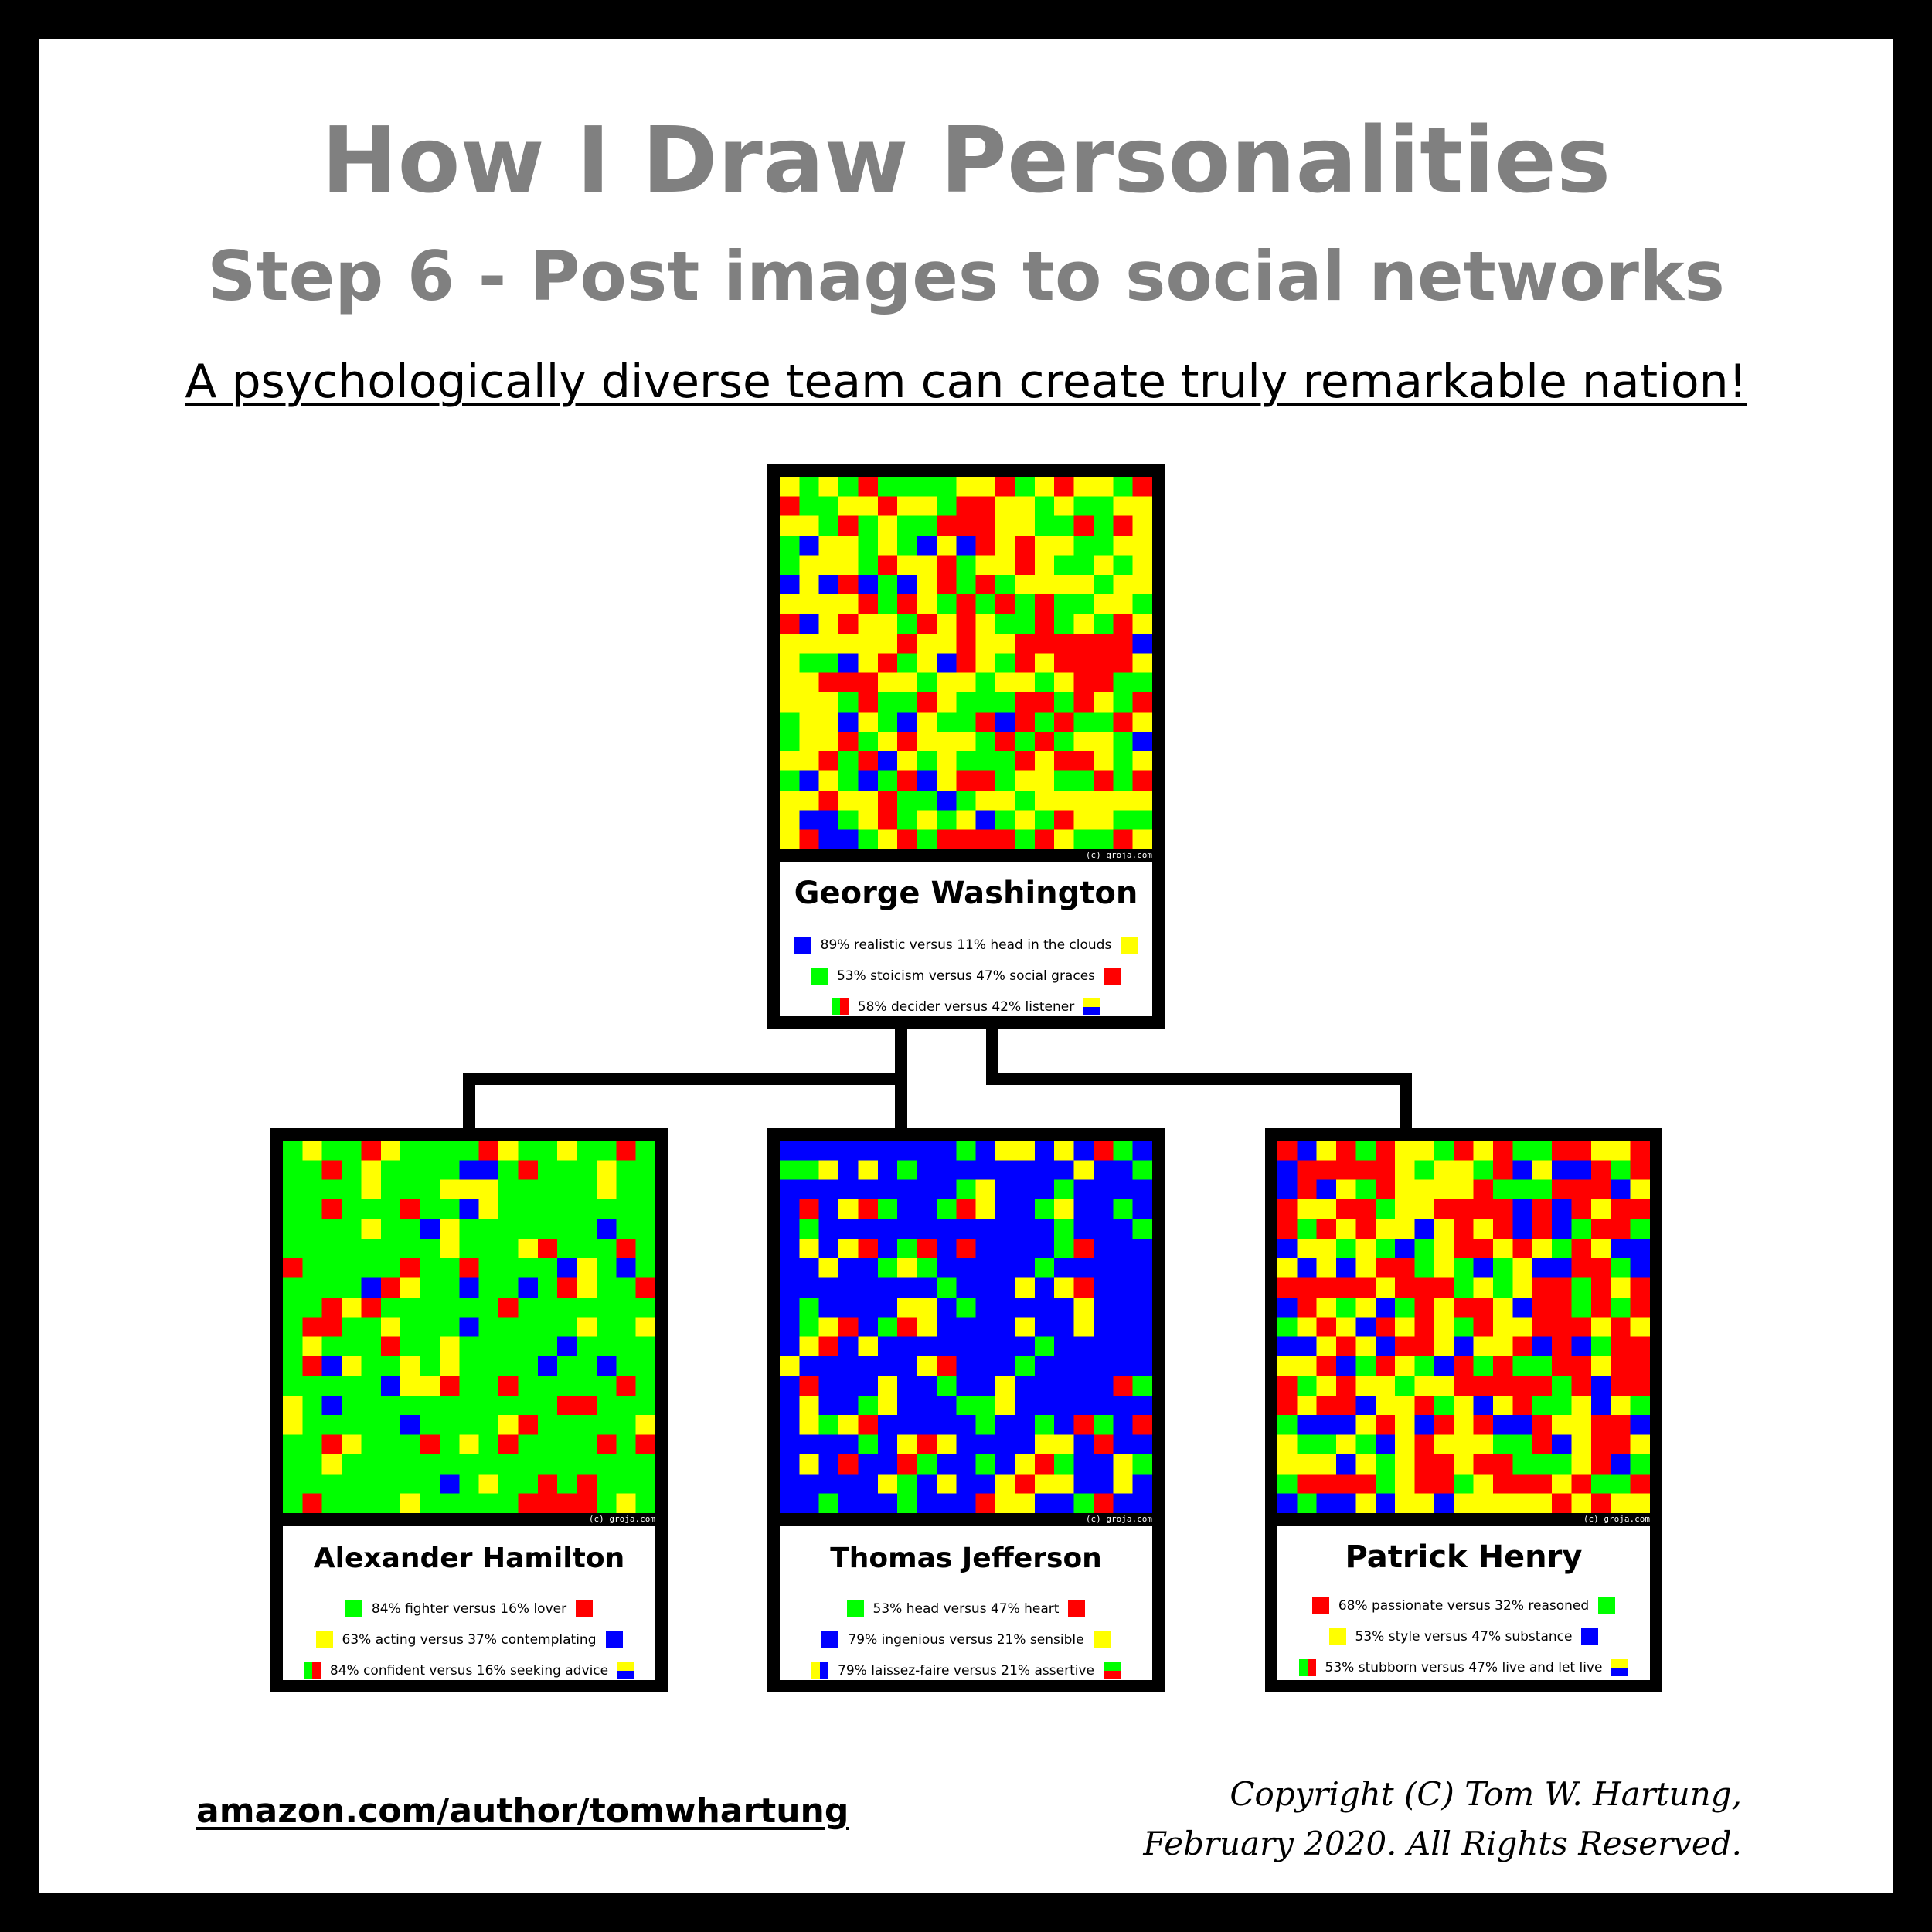 The width and height of the screenshot is (1932, 1932). Describe the element at coordinates (522, 1811) in the screenshot. I see `author-link: amazon.com/author/tomwhartung` at that location.